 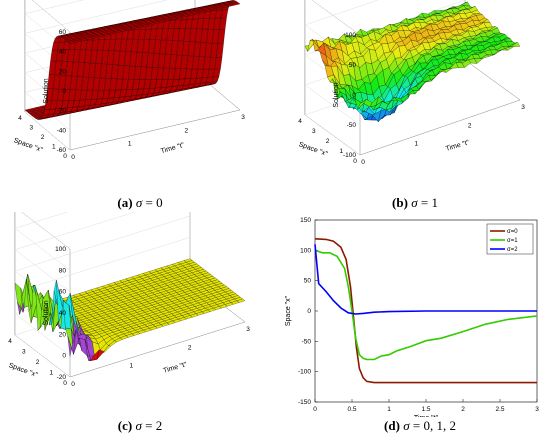 What do you see at coordinates (140, 202) in the screenshot?
I see `caption-a: (a) σ = 0` at bounding box center [140, 202].